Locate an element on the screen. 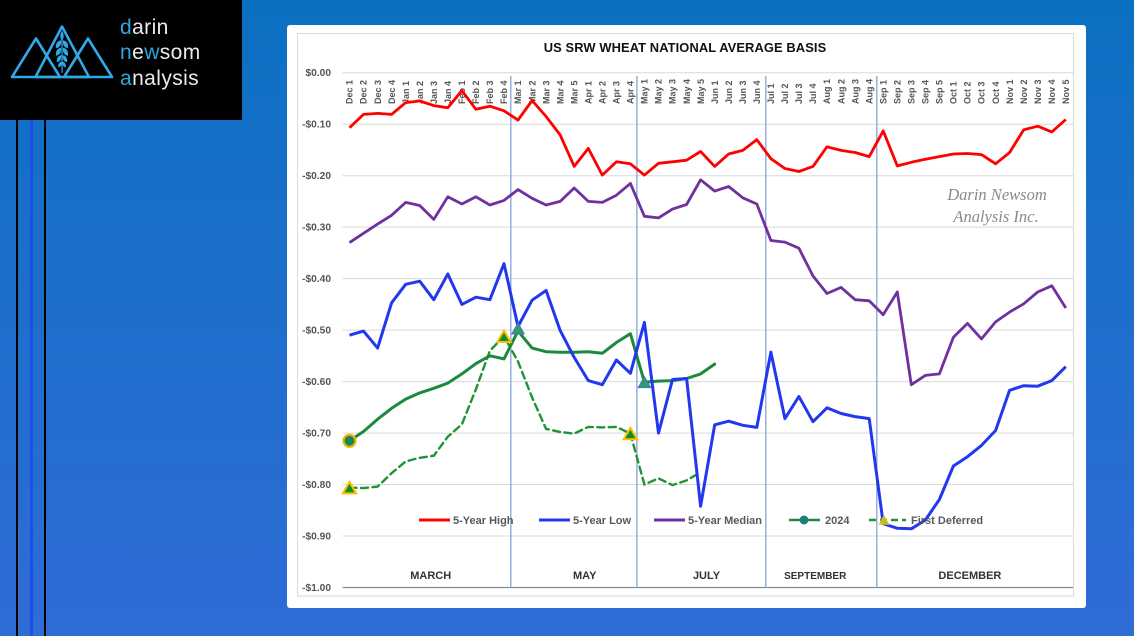 The image size is (1134, 636). svg-text: Darin Newsom is located at coordinates (996, 194).